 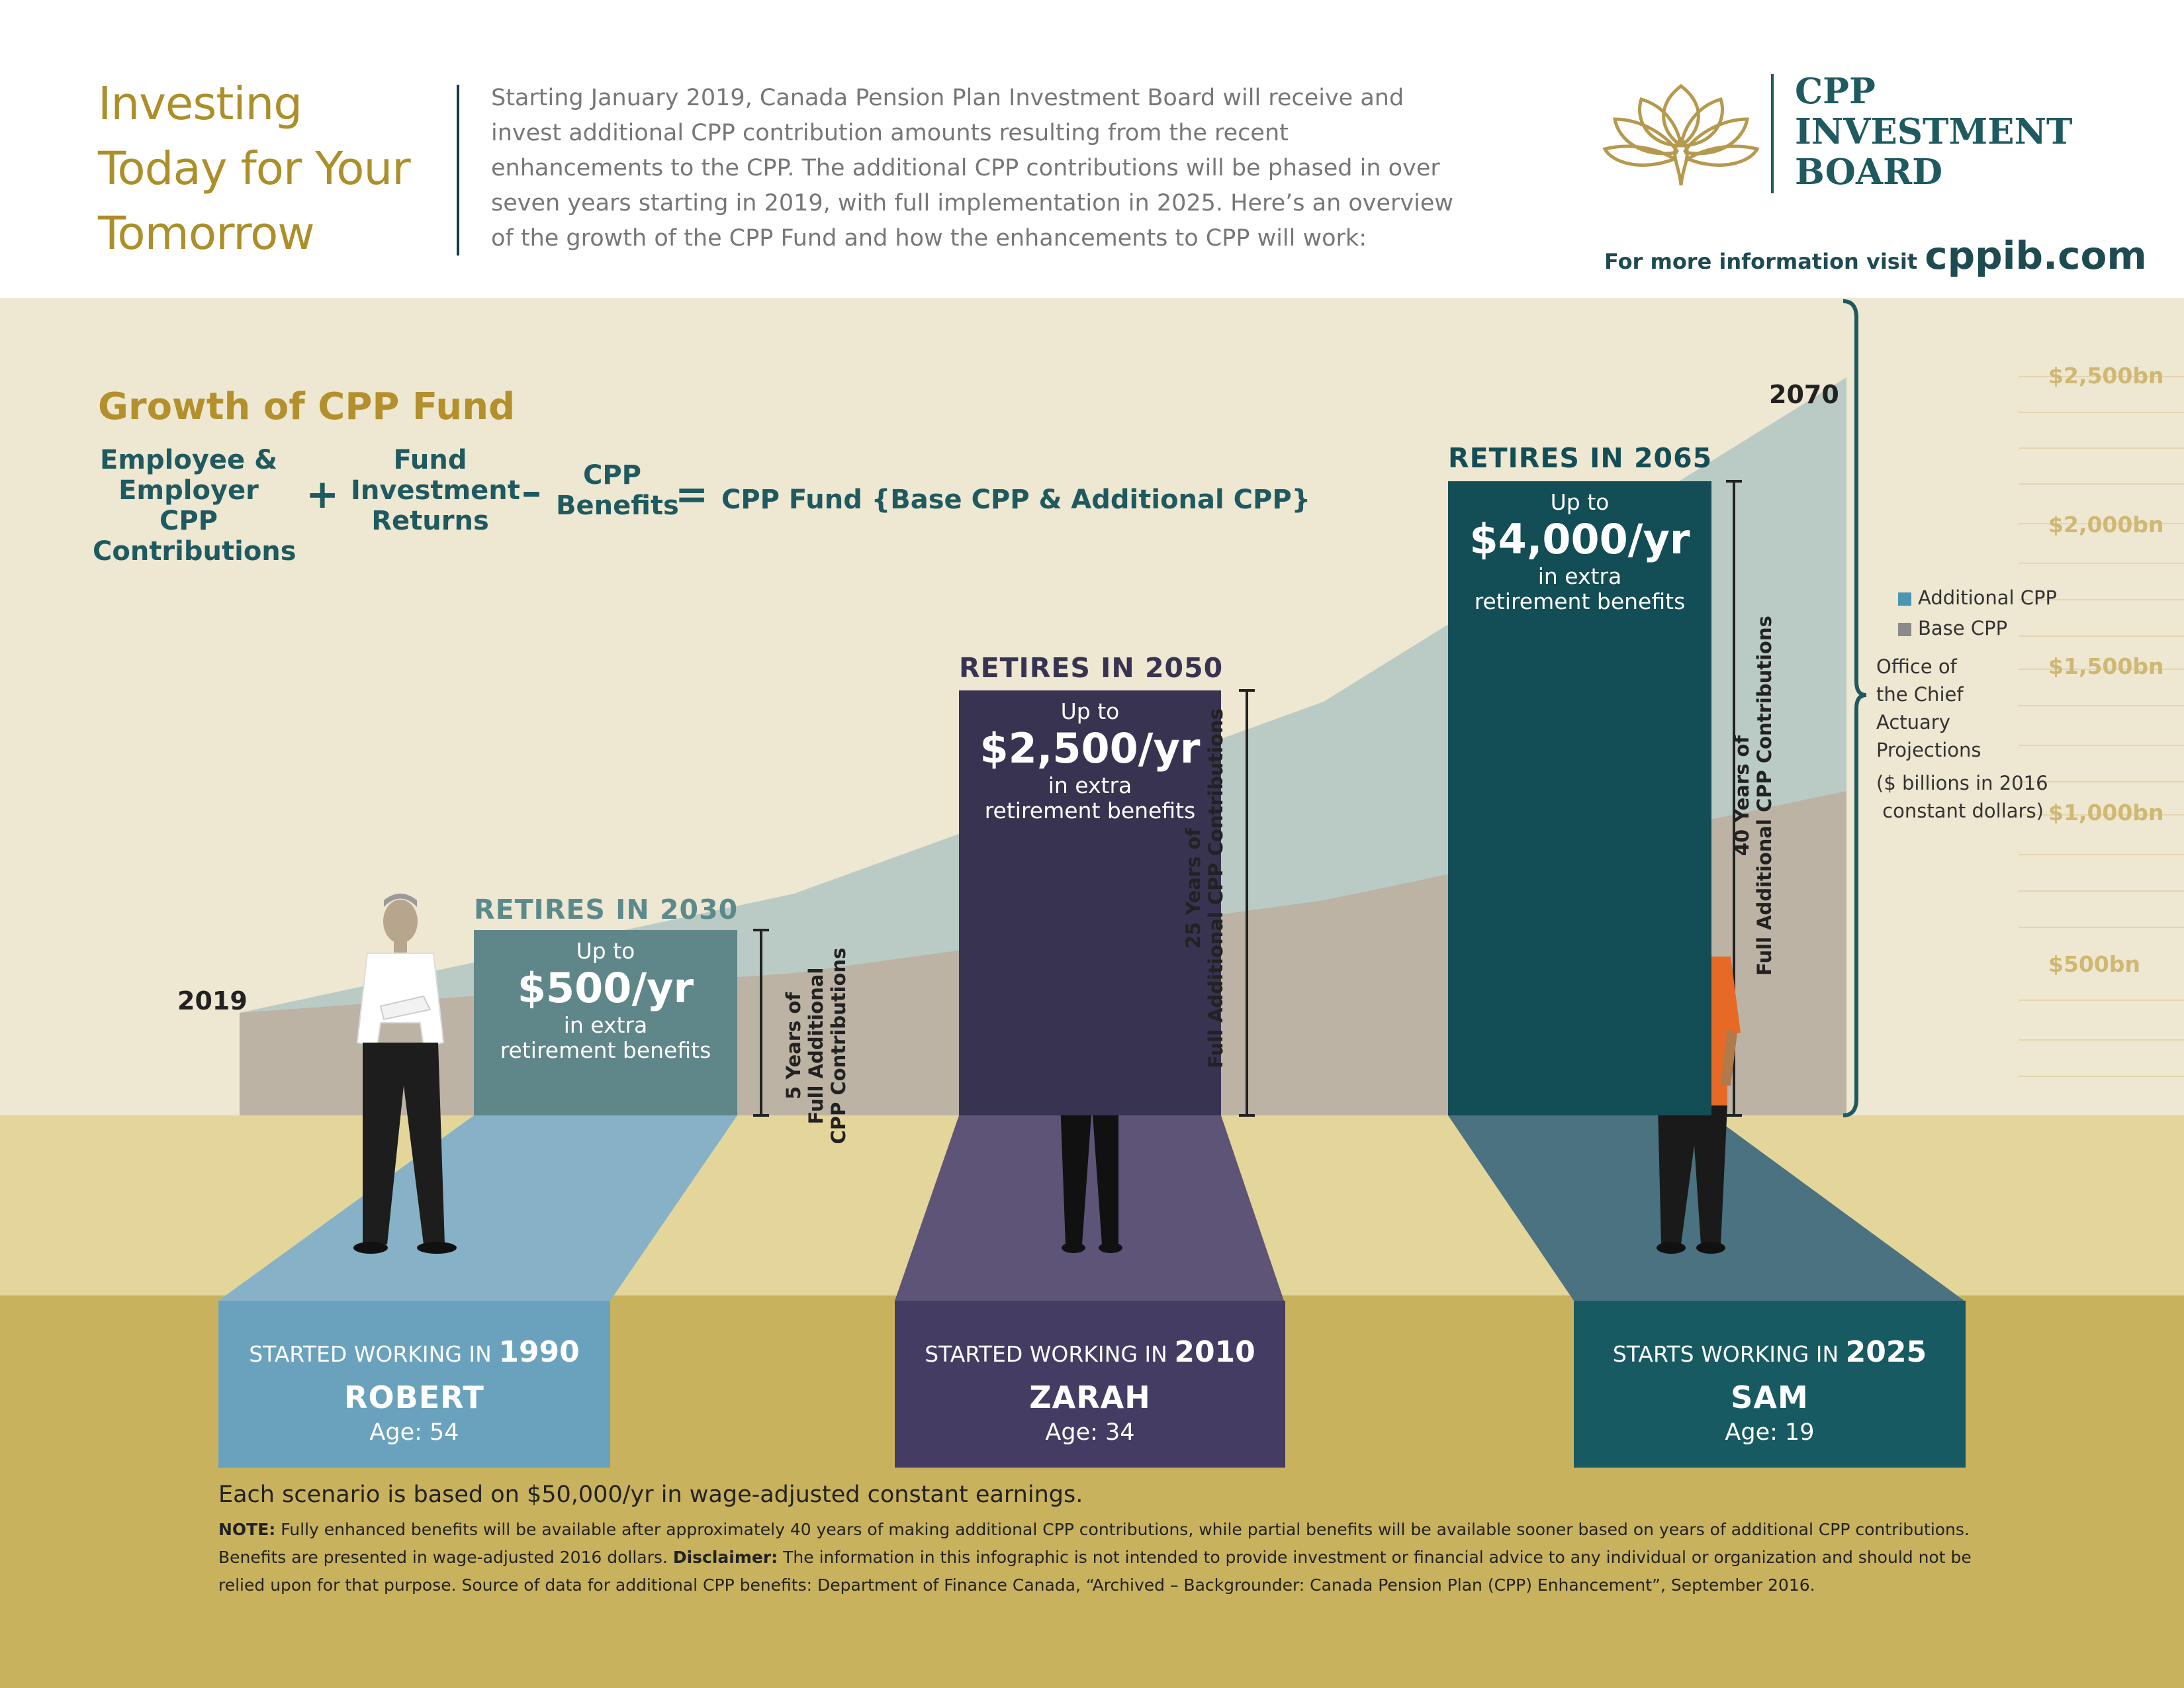 What do you see at coordinates (1090, 1432) in the screenshot?
I see `card-age: Age: 34` at bounding box center [1090, 1432].